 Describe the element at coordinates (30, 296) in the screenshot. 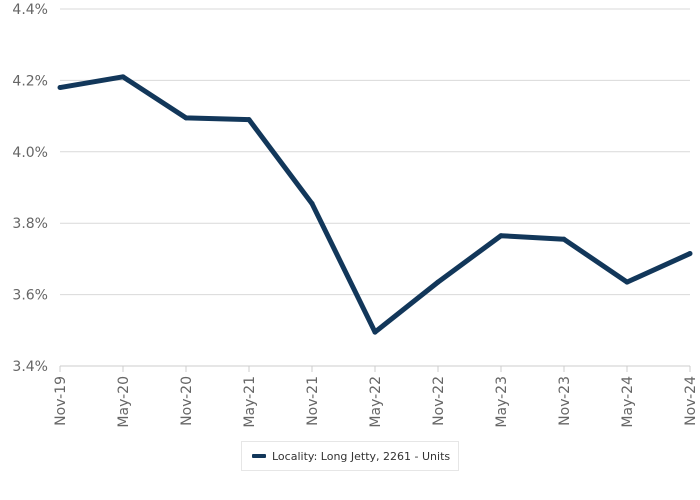

I see `y-tick-label: 3.6%` at that location.